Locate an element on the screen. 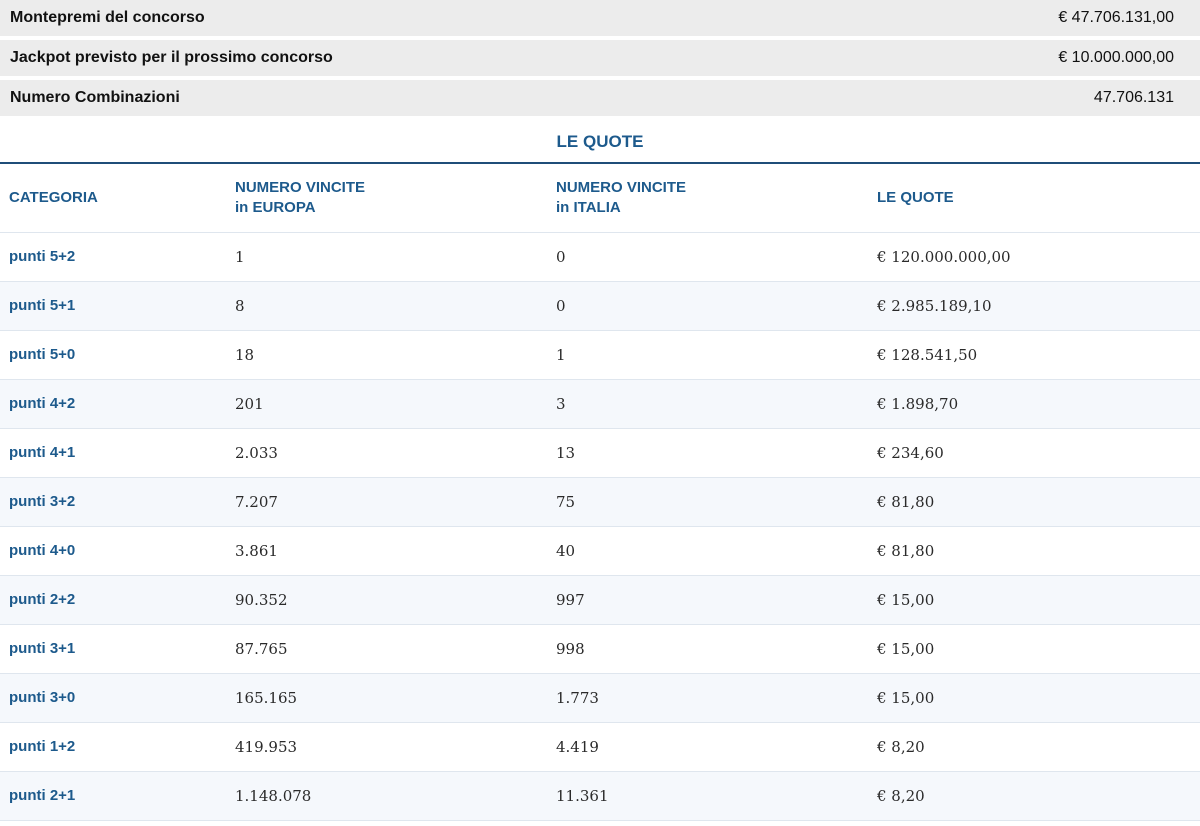  header-vincite-italia: NUMERO VINCITE in ITALIA is located at coordinates (707, 198).